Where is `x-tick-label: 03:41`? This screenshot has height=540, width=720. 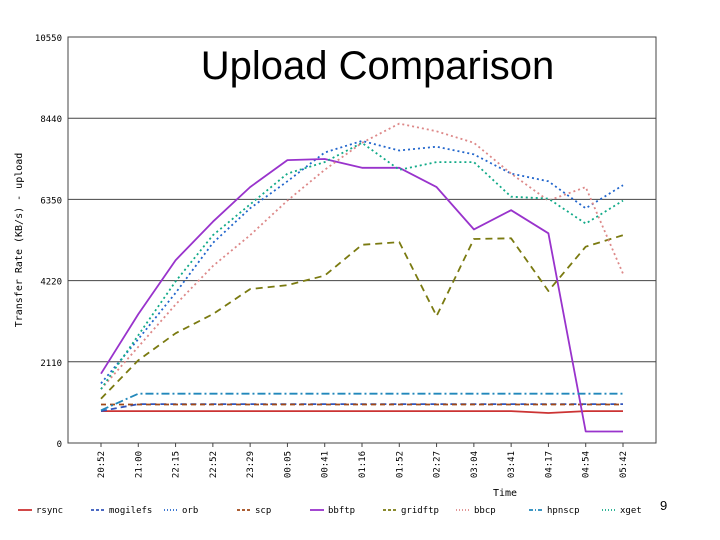 x-tick-label: 03:41 is located at coordinates (512, 464).